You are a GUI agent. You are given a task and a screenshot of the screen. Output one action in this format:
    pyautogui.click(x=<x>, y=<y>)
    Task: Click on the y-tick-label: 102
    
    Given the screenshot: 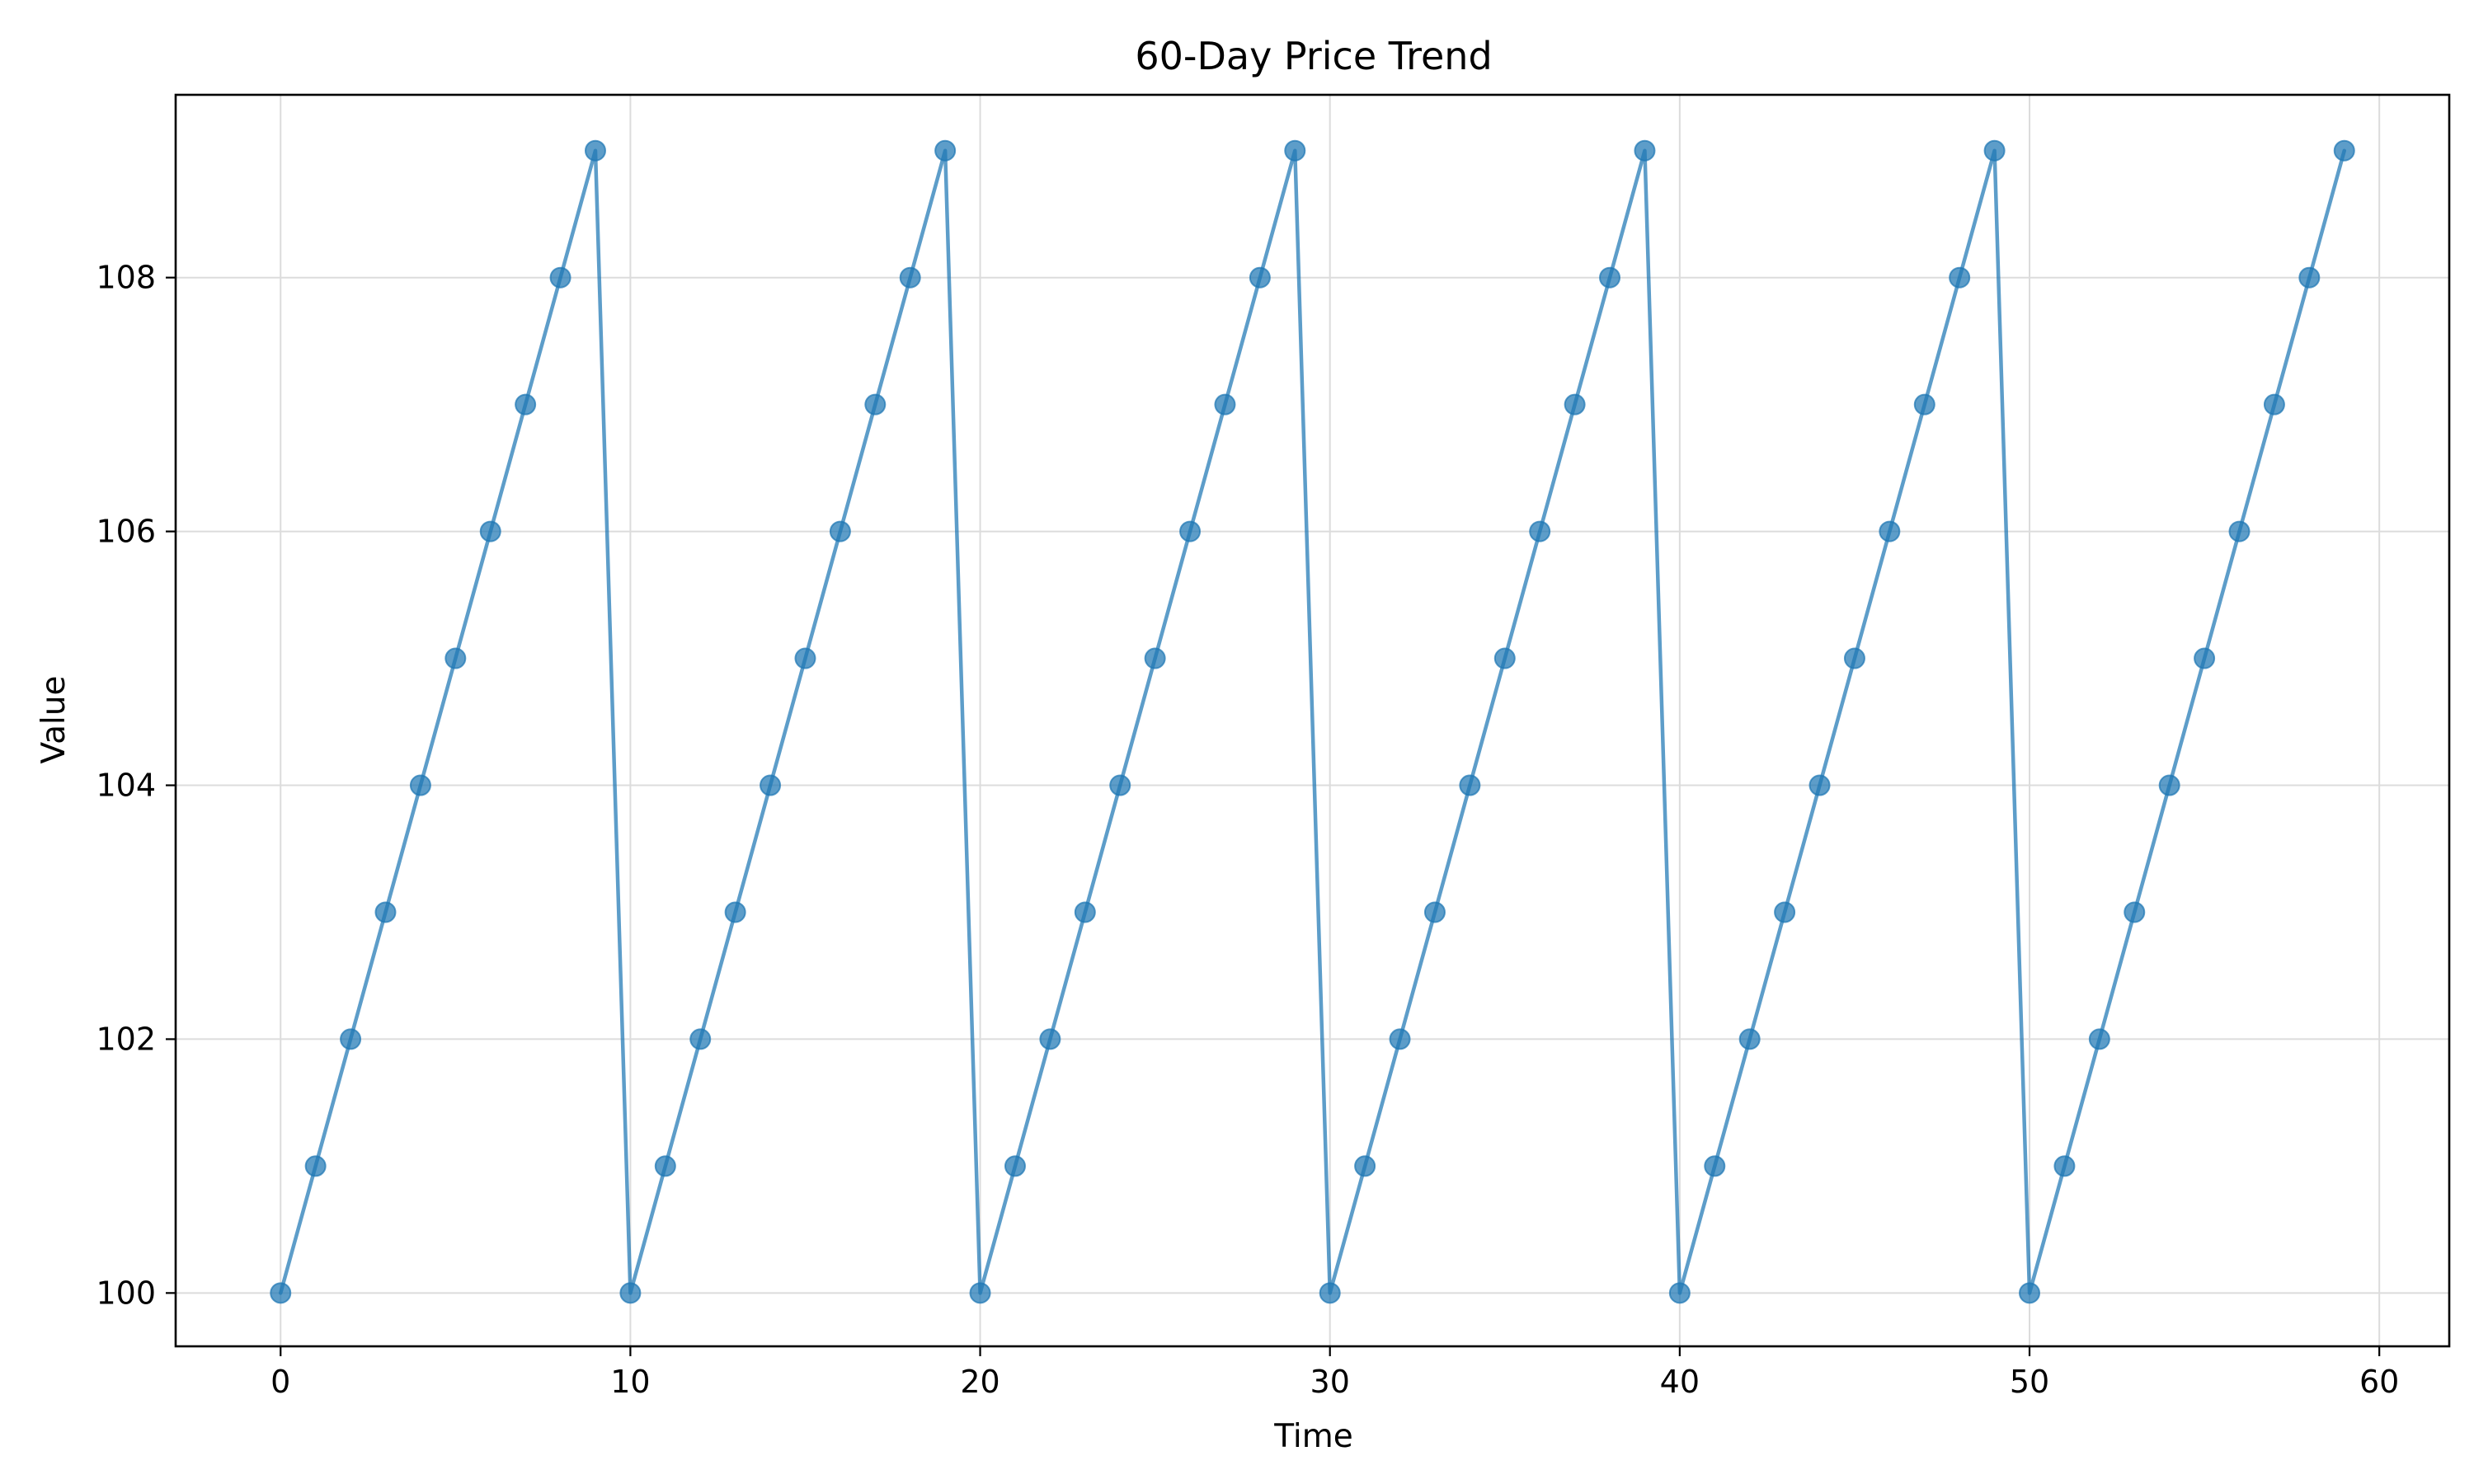 What is the action you would take?
    pyautogui.click(x=126, y=1039)
    